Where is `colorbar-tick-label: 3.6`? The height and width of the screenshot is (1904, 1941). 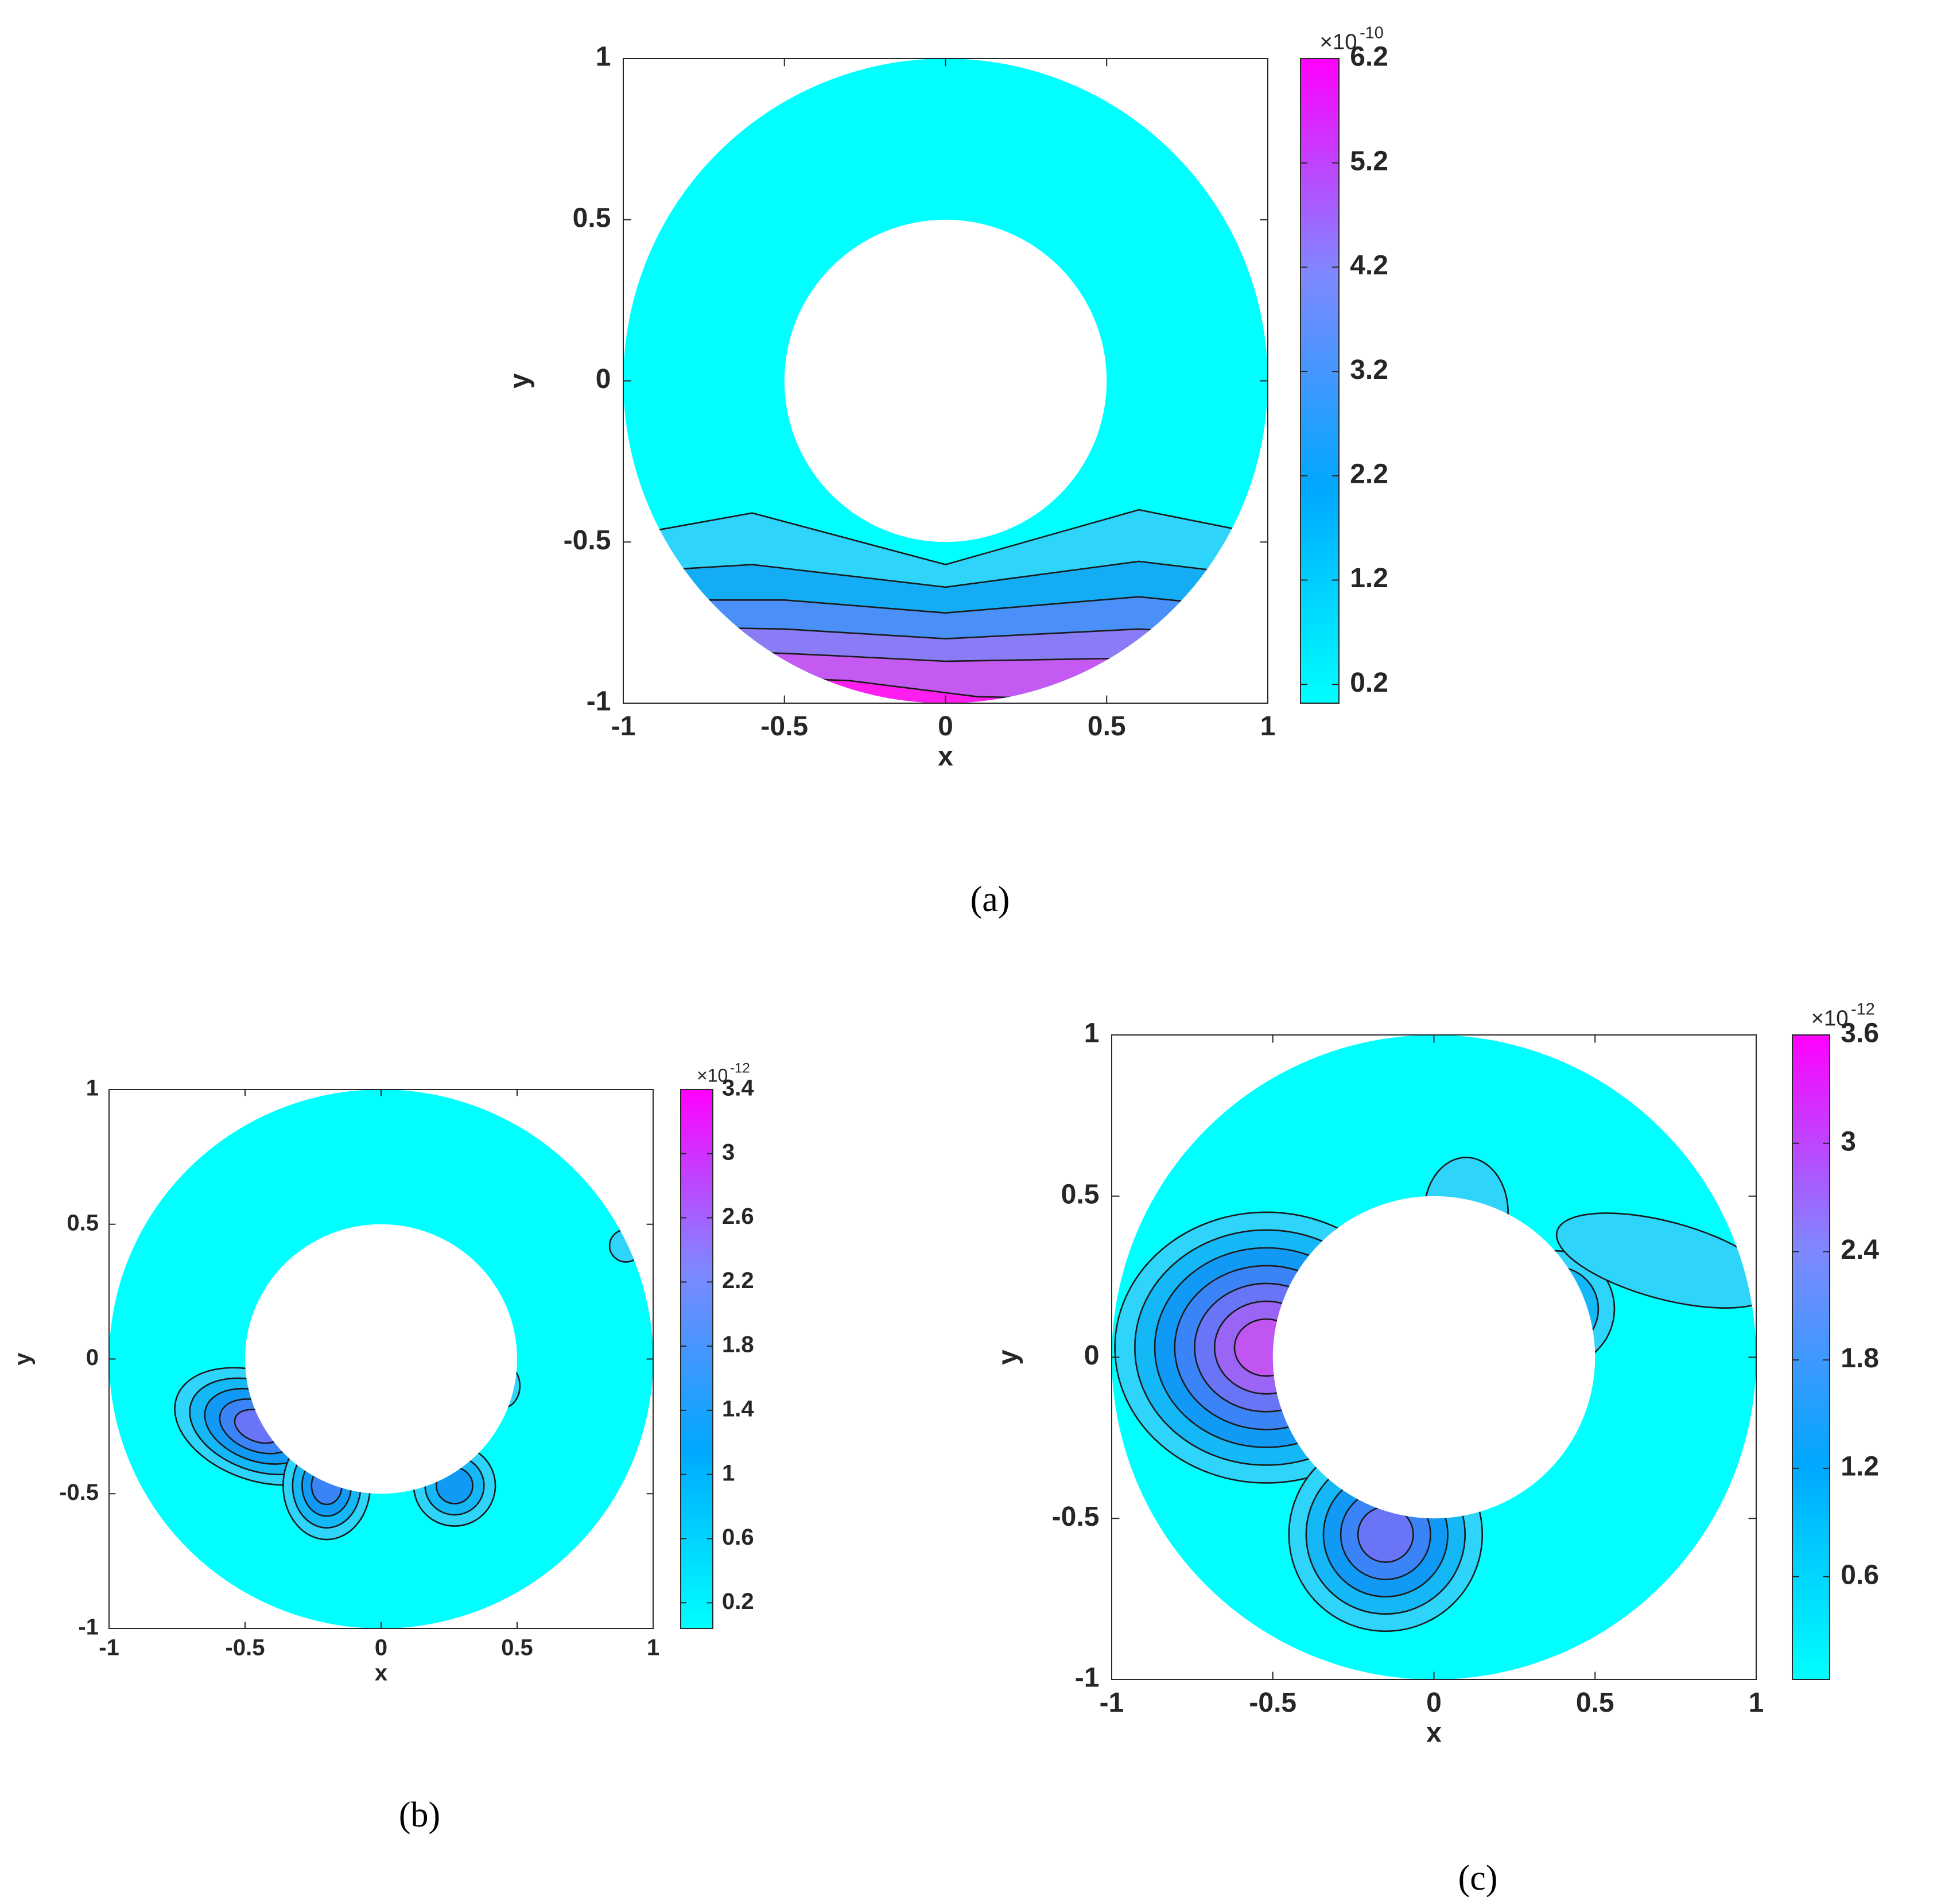
colorbar-tick-label: 3.6 is located at coordinates (1860, 1033).